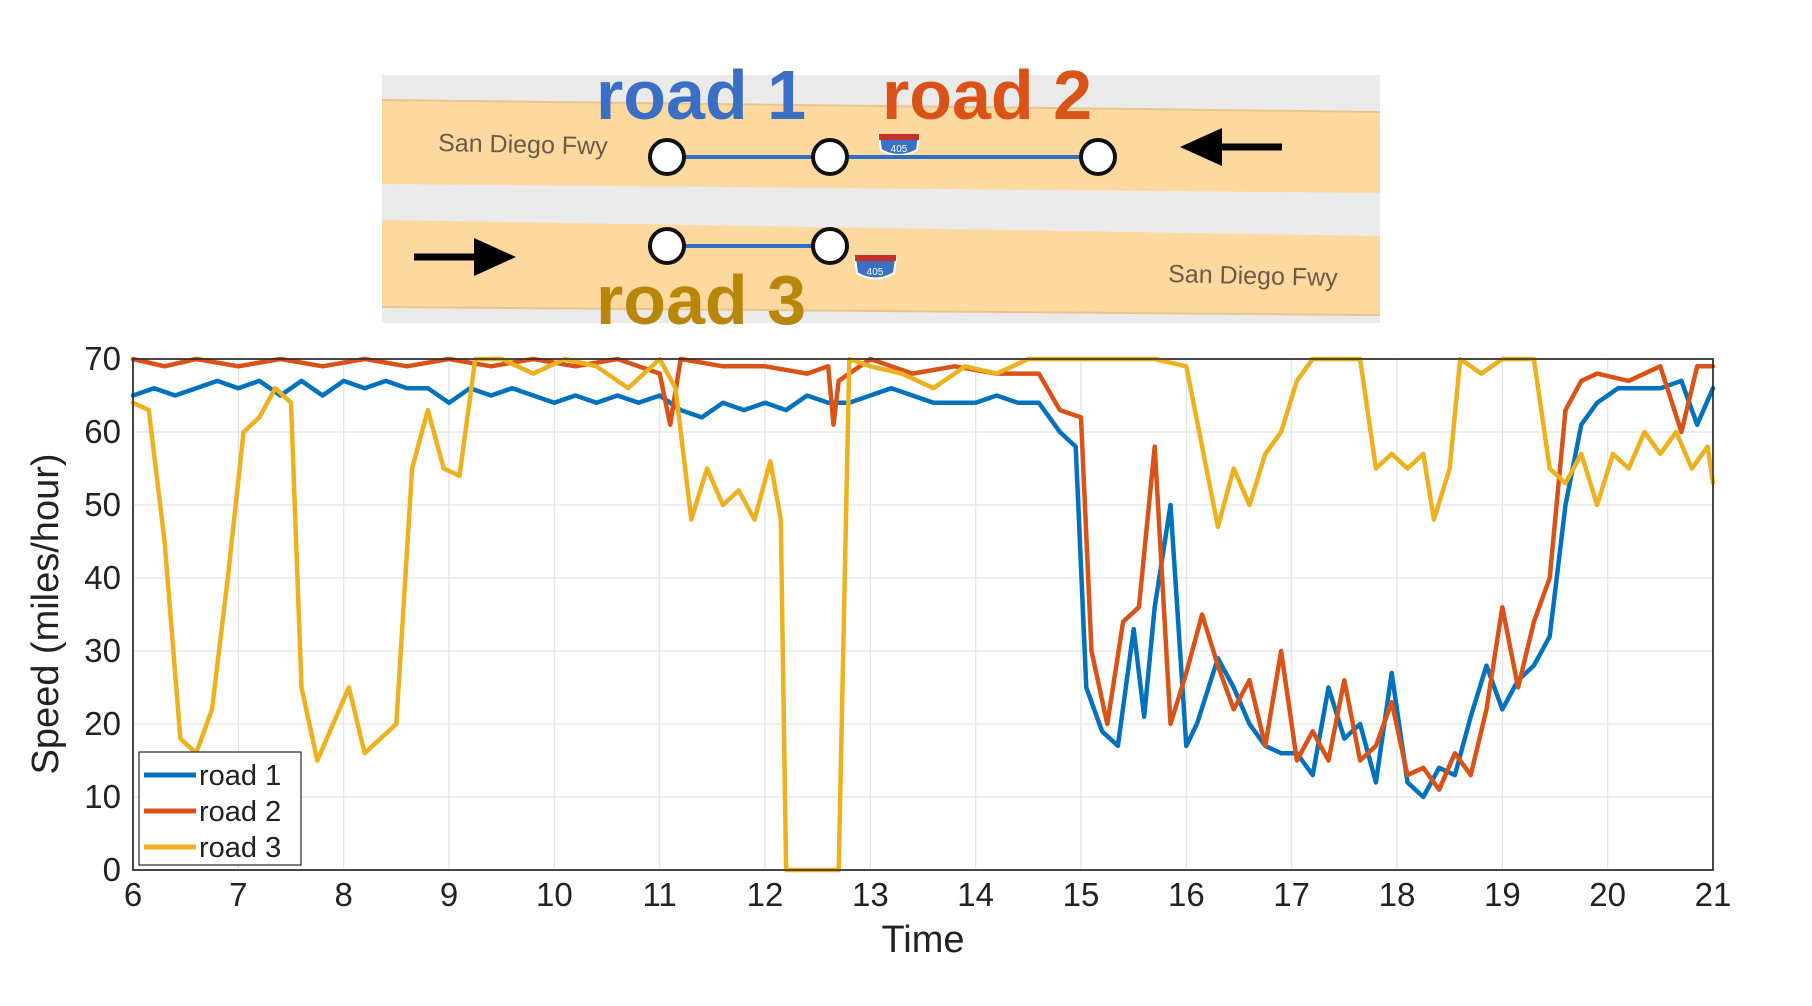  What do you see at coordinates (975, 894) in the screenshot?
I see `x-tick-label: 14` at bounding box center [975, 894].